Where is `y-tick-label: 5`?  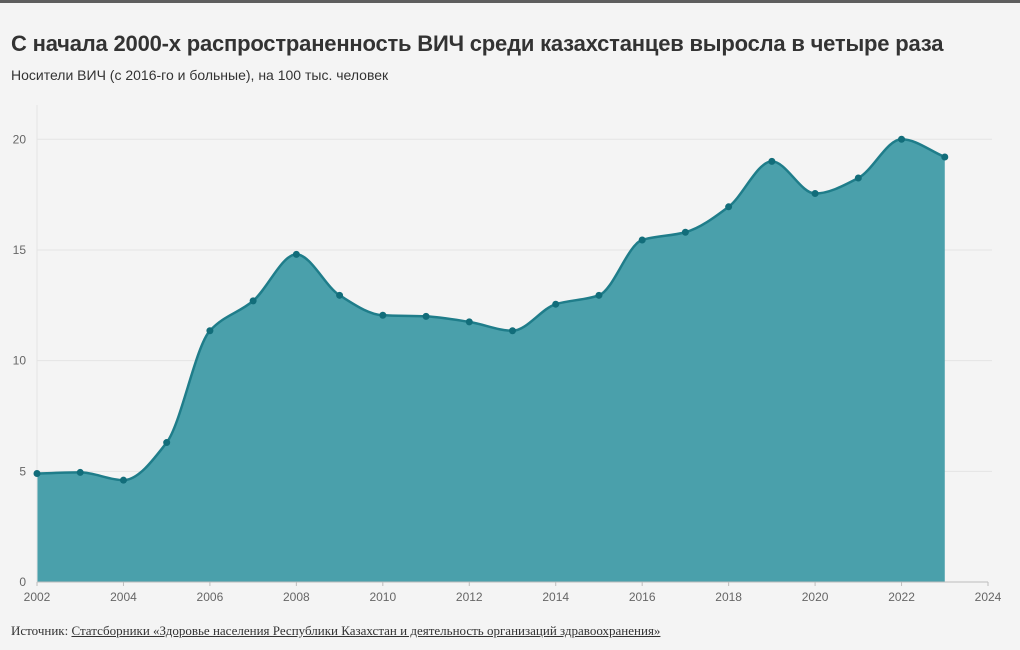 y-tick-label: 5 is located at coordinates (22, 471).